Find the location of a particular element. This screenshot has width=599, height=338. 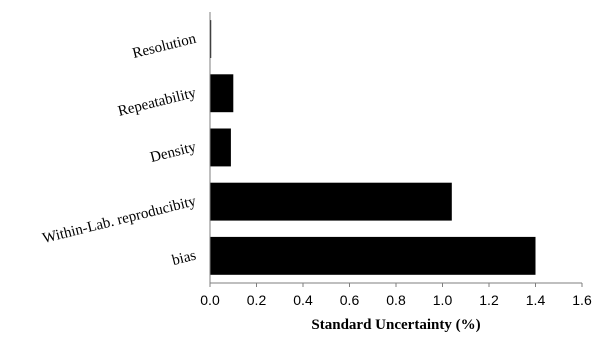

x-tick-label: 1.4 is located at coordinates (536, 300).